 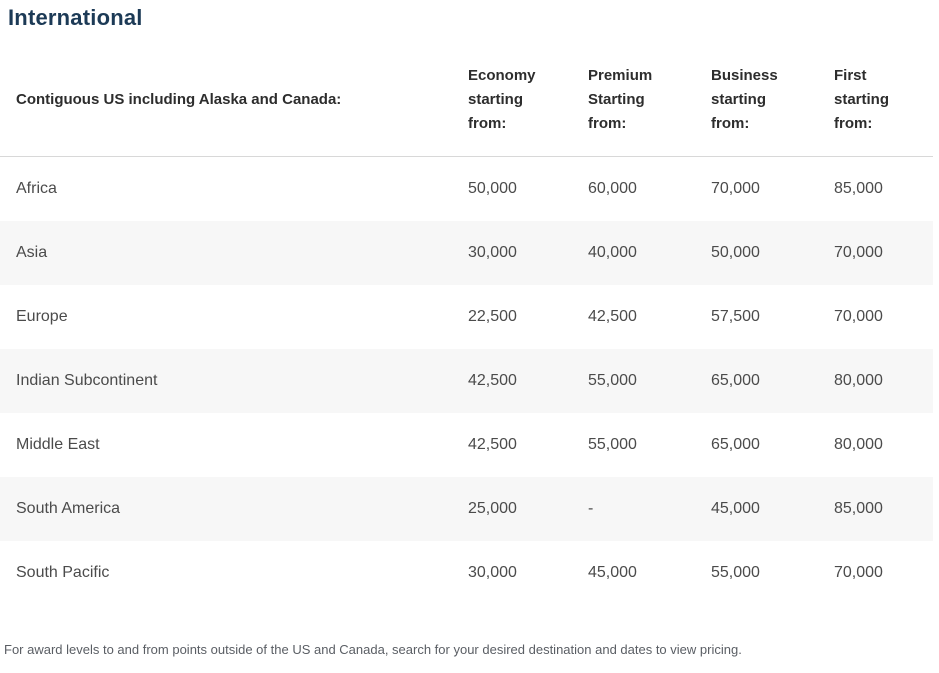 What do you see at coordinates (735, 188) in the screenshot?
I see `business-value: 70,000` at bounding box center [735, 188].